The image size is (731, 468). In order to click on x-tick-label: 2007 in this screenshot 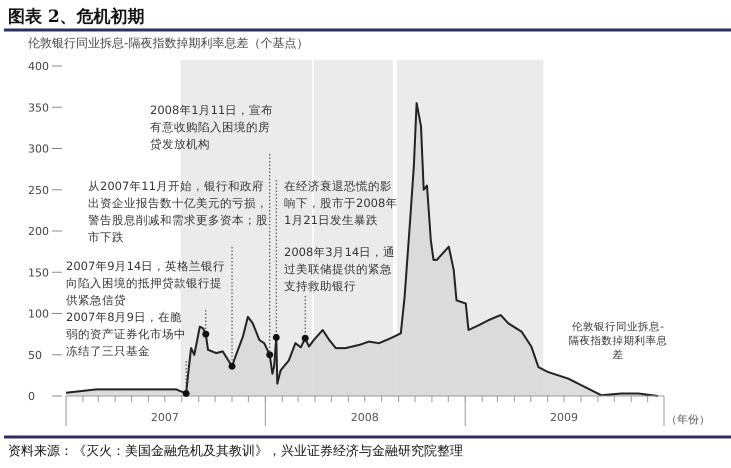, I will do `click(164, 417)`.